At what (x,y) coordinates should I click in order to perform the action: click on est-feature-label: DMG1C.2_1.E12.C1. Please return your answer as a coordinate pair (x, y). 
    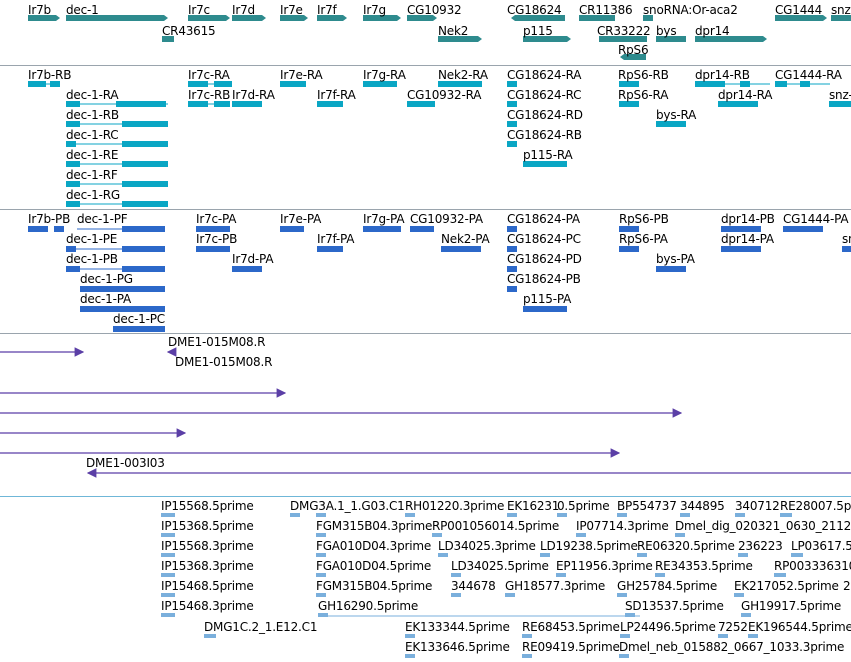
    Looking at the image, I should click on (261, 627).